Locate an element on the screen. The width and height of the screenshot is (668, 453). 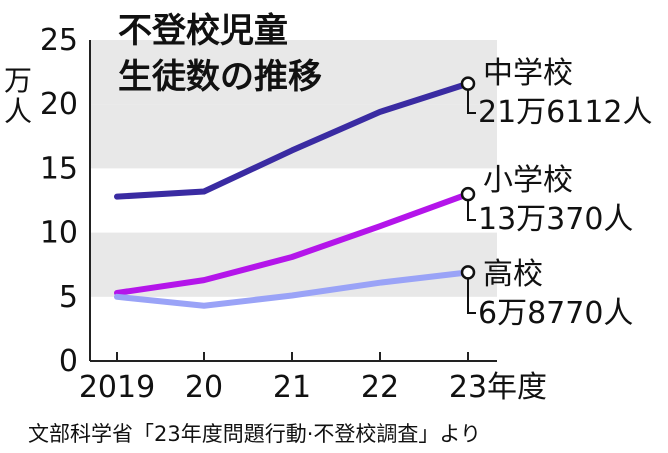
x-tick-label: 20 is located at coordinates (204, 387).